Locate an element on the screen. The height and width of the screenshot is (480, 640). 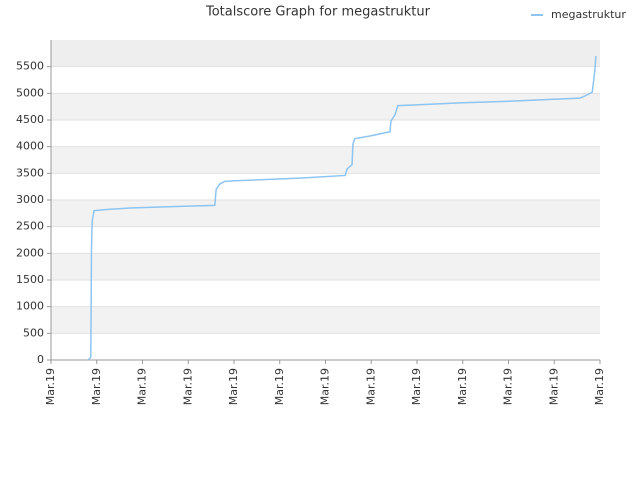
y-tick-label: 4500 is located at coordinates (30, 119).